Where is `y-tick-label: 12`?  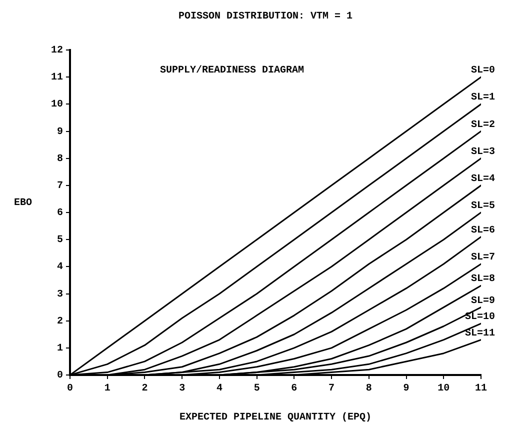 y-tick-label: 12 is located at coordinates (56, 51).